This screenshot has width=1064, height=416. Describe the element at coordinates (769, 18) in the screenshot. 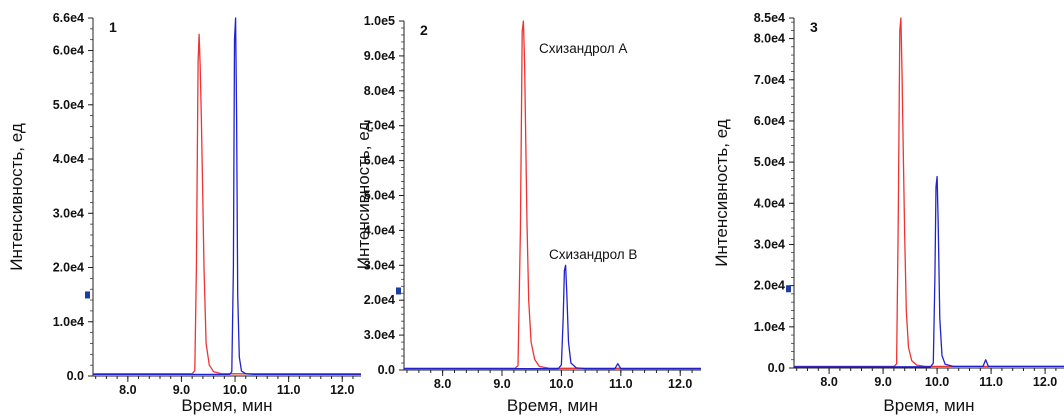

I see `y-tick-label: 8.5e4` at that location.